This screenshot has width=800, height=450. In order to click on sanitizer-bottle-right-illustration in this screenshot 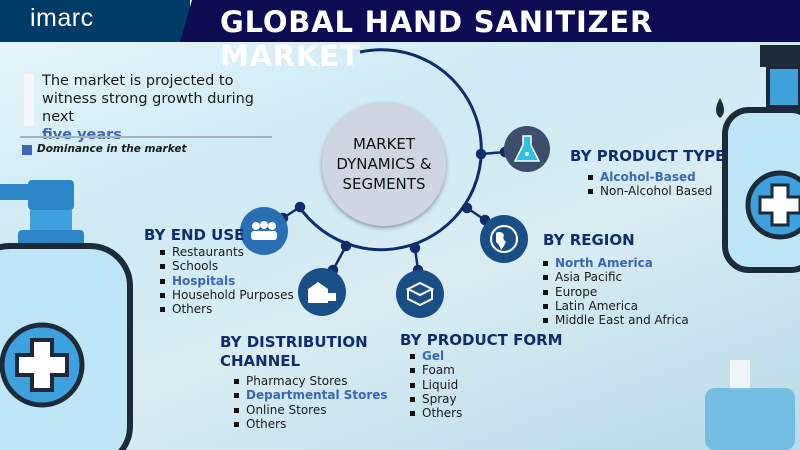, I will do `click(758, 159)`.